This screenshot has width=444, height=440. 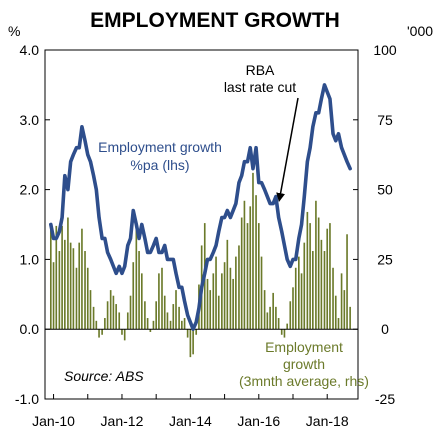 I want to click on line-series-label-line: %pa (lhs), so click(x=159, y=165).